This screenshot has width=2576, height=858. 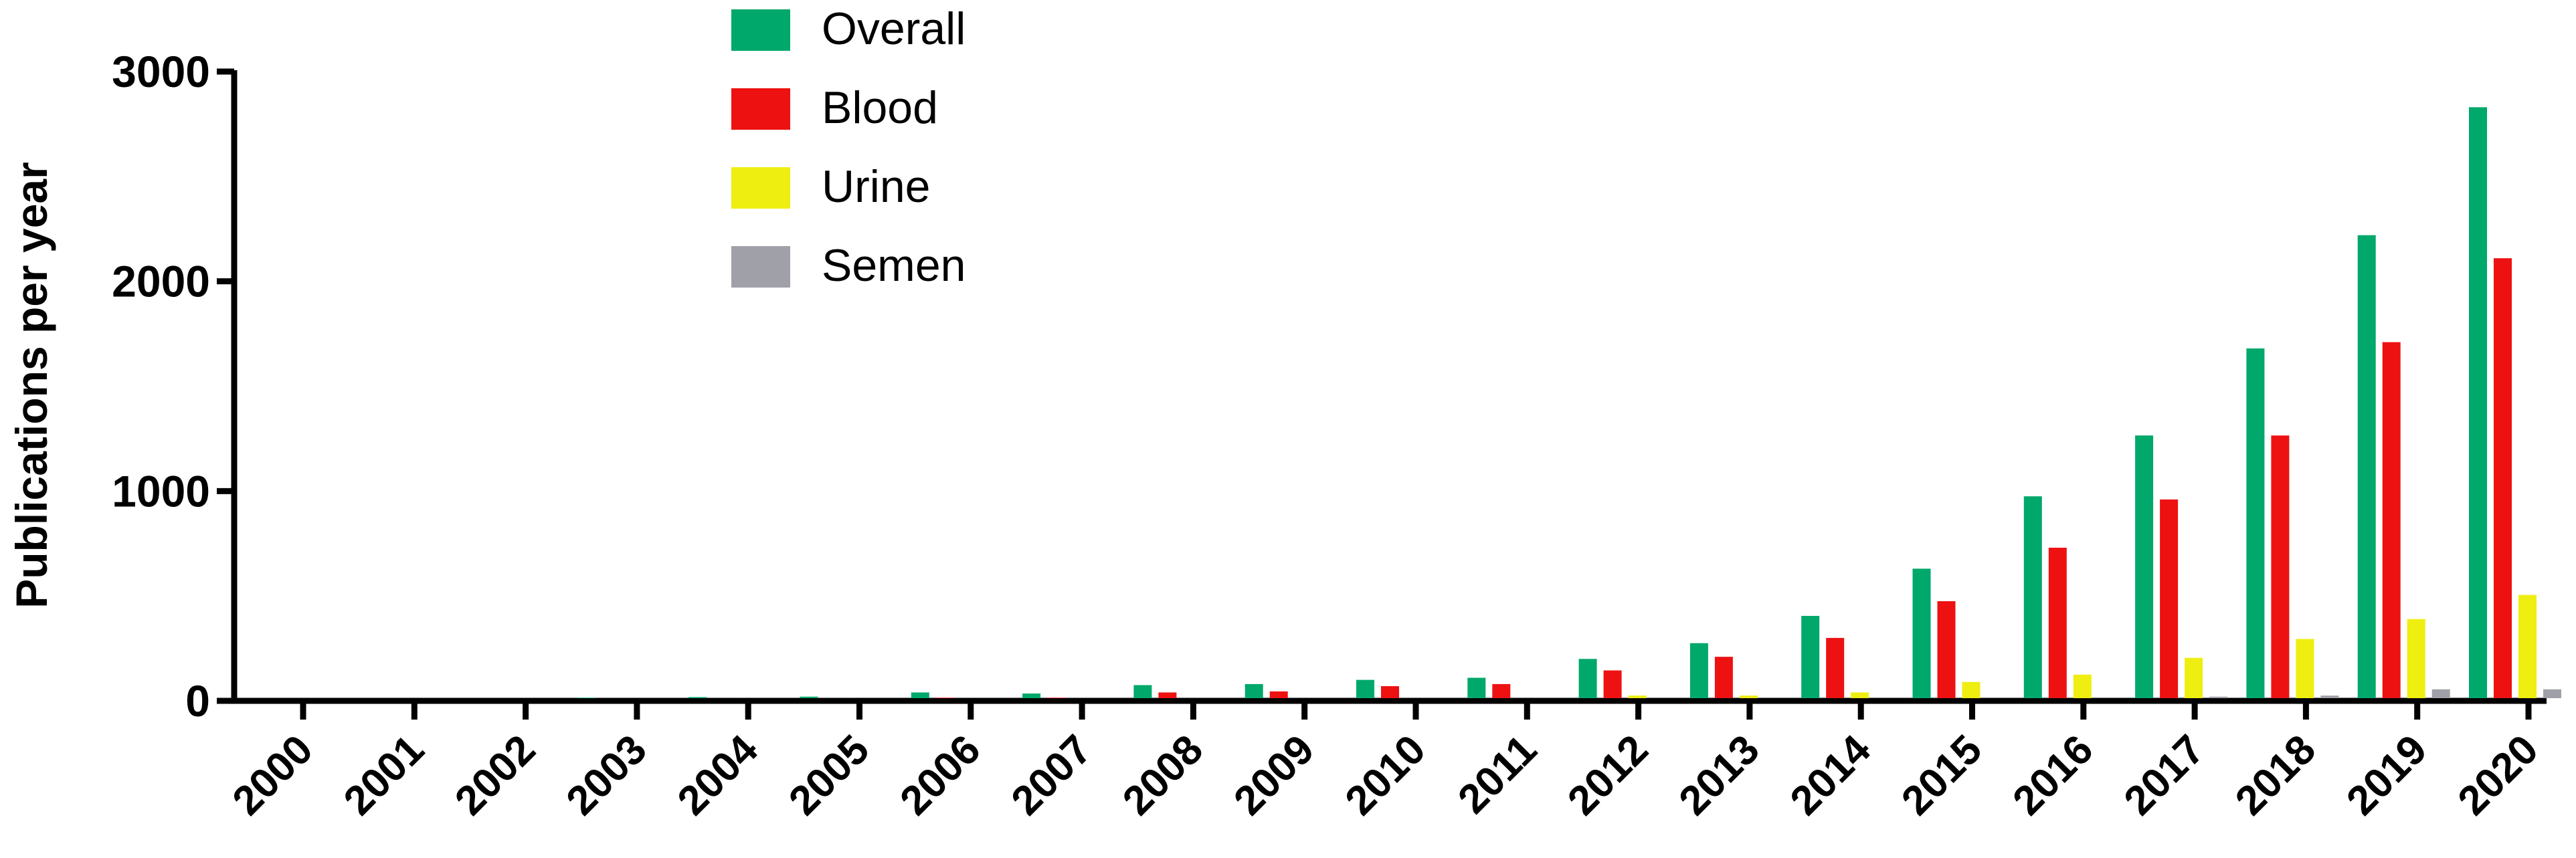 I want to click on x-tick-label: 2012, so click(x=1608, y=775).